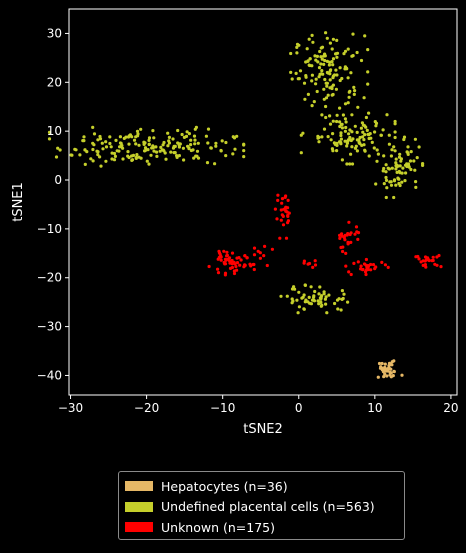 This screenshot has height=553, width=466. What do you see at coordinates (224, 486) in the screenshot?
I see `legend-label-hepatocytes: Hepatocytes (n=36)` at bounding box center [224, 486].